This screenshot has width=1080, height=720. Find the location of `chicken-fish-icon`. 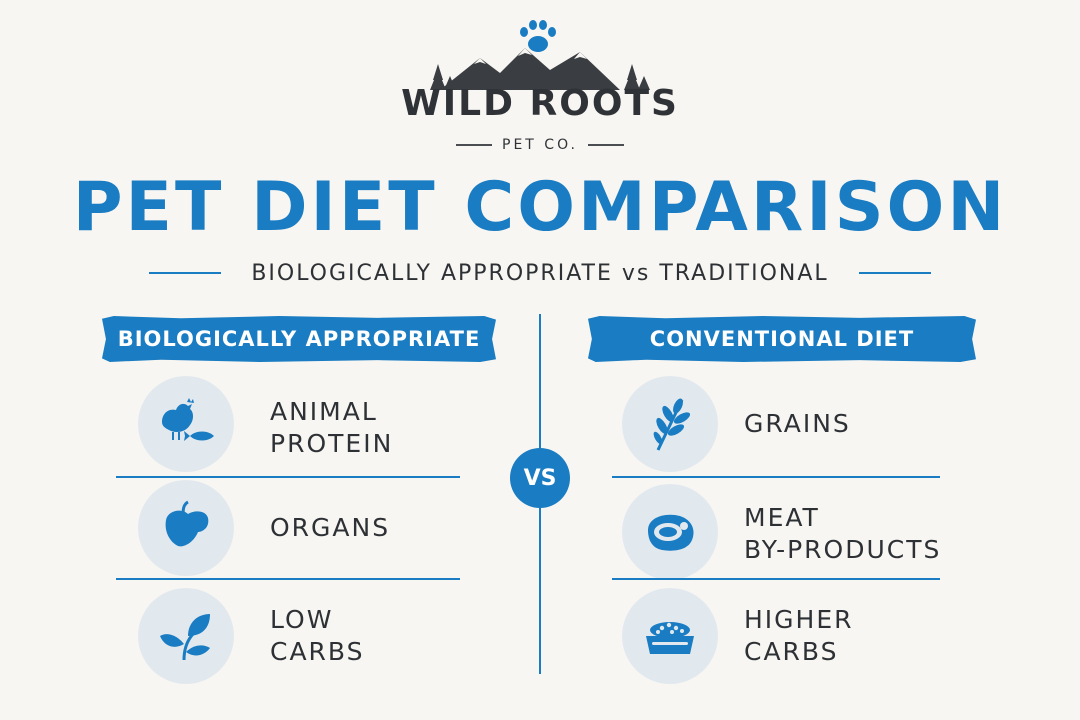

chicken-fish-icon is located at coordinates (186, 424).